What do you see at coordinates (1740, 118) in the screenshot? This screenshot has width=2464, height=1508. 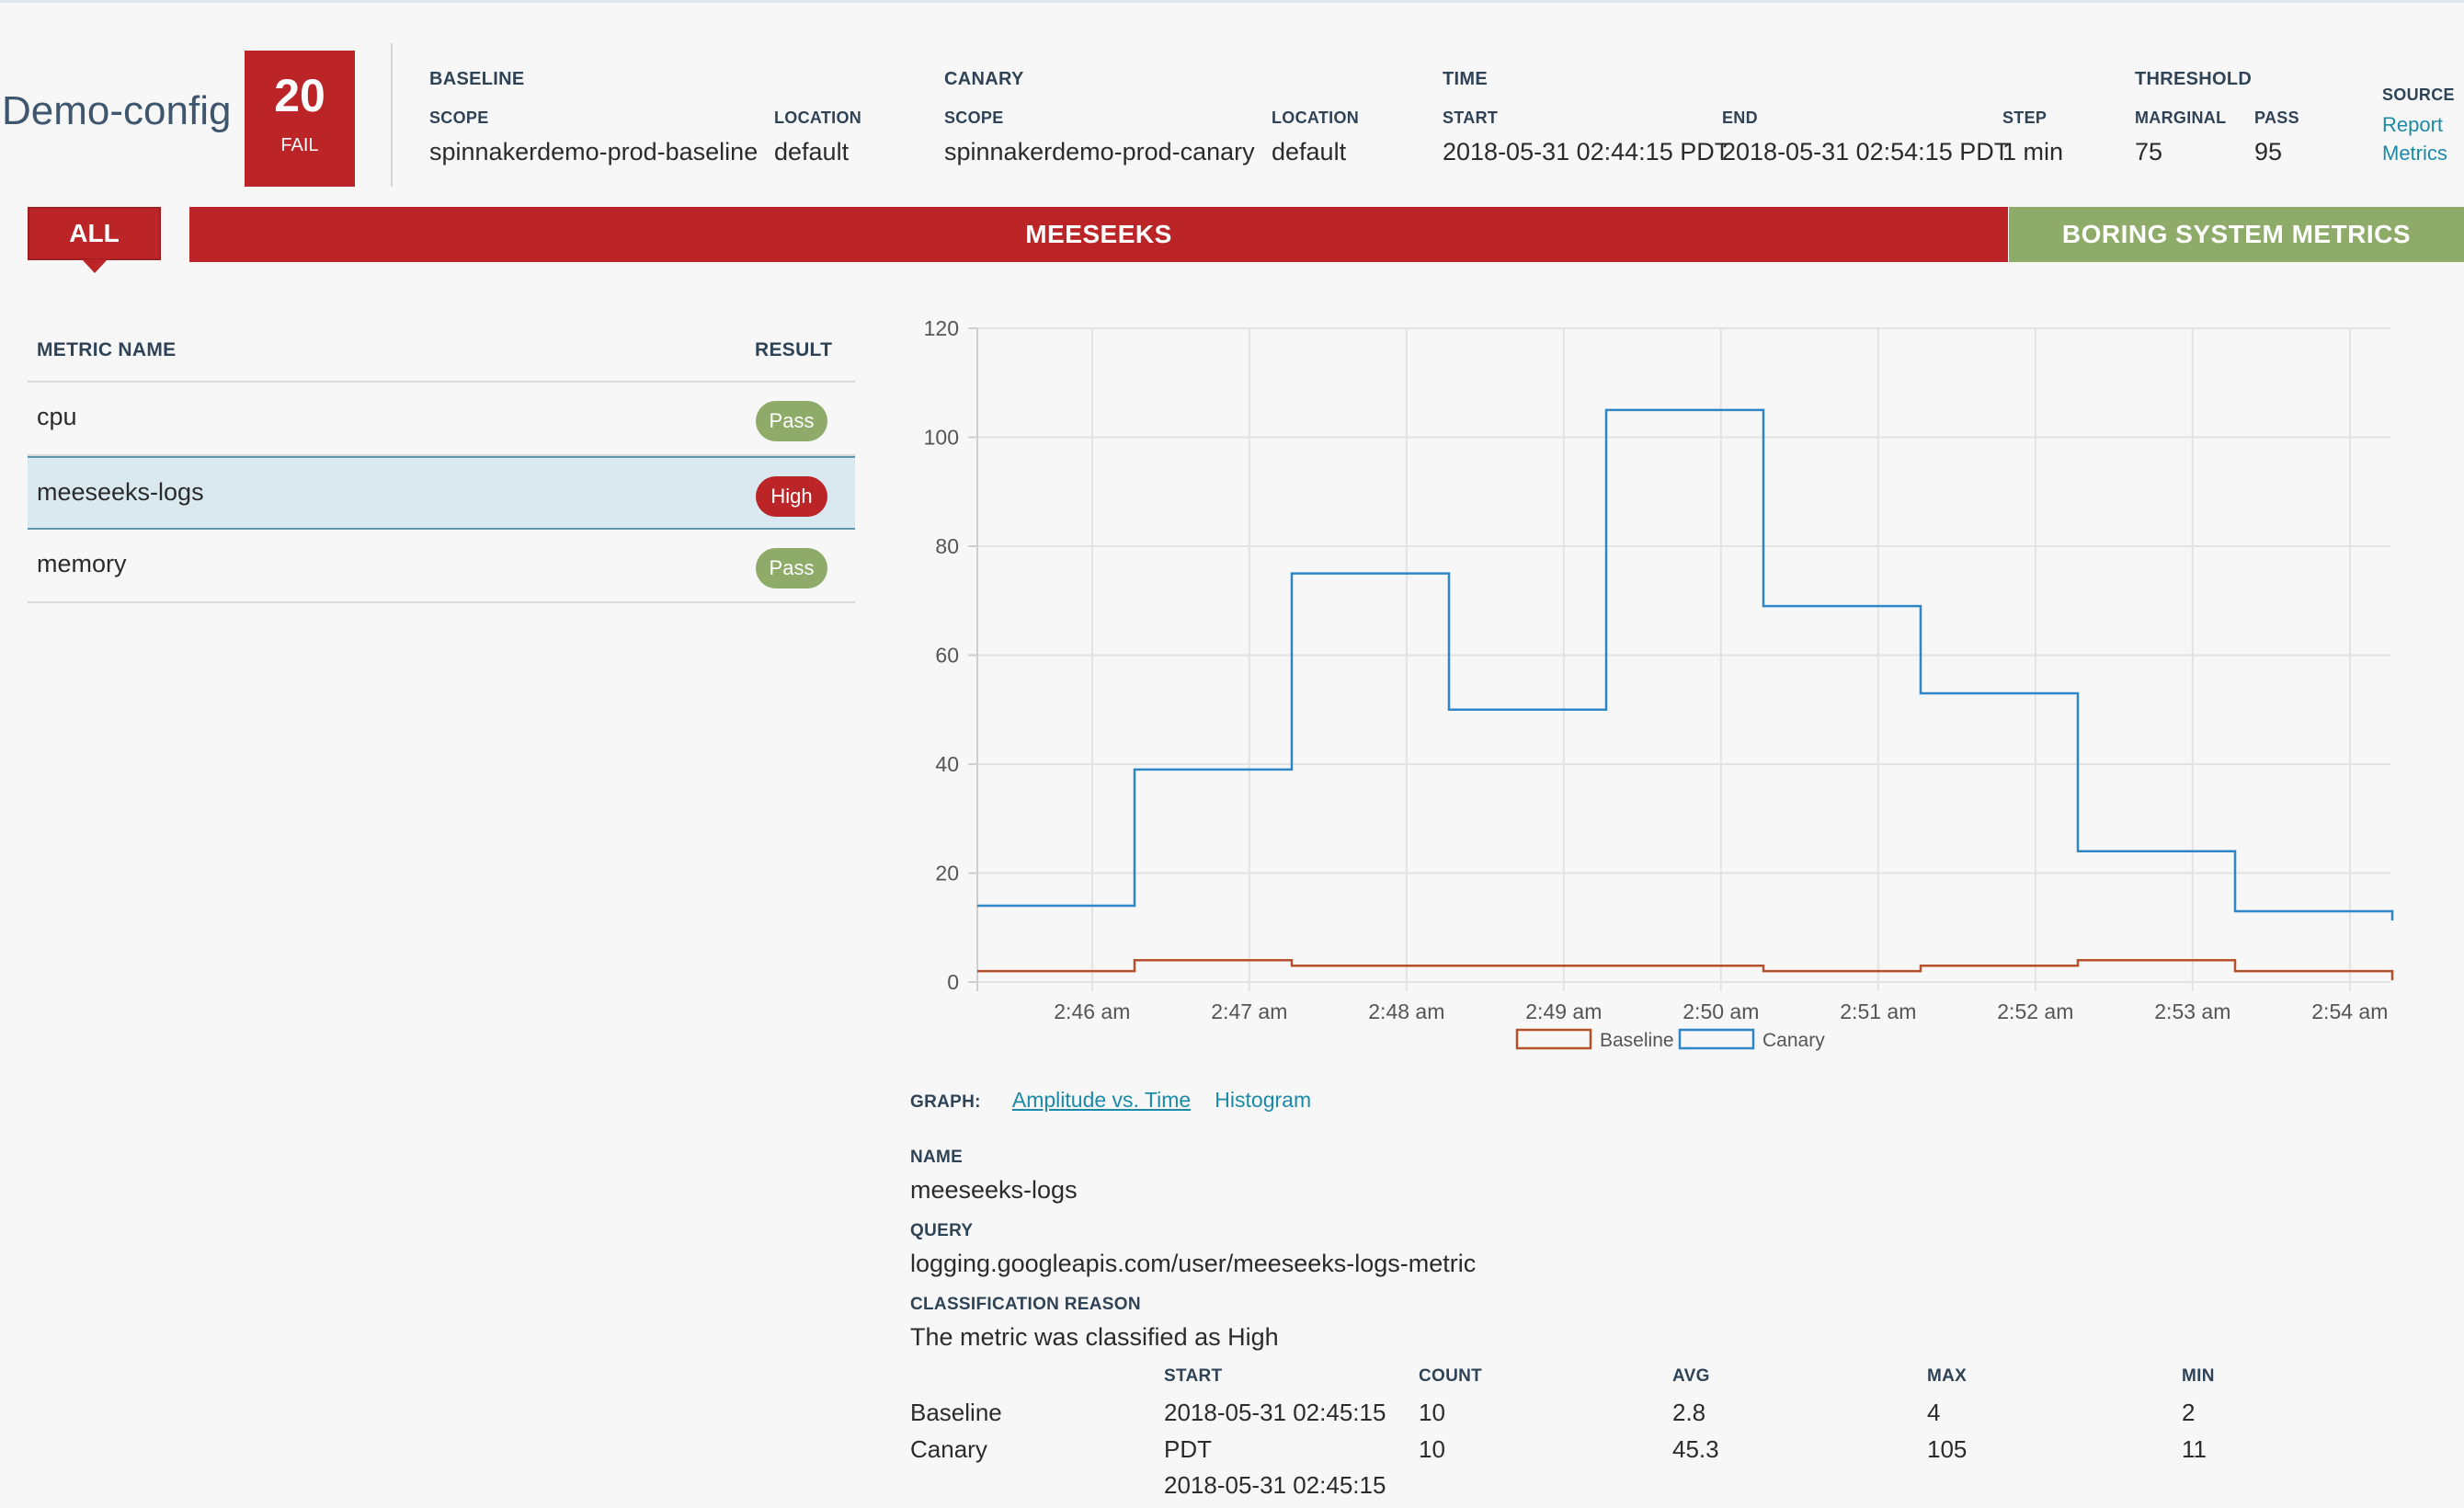 I see `time-end-label: END` at bounding box center [1740, 118].